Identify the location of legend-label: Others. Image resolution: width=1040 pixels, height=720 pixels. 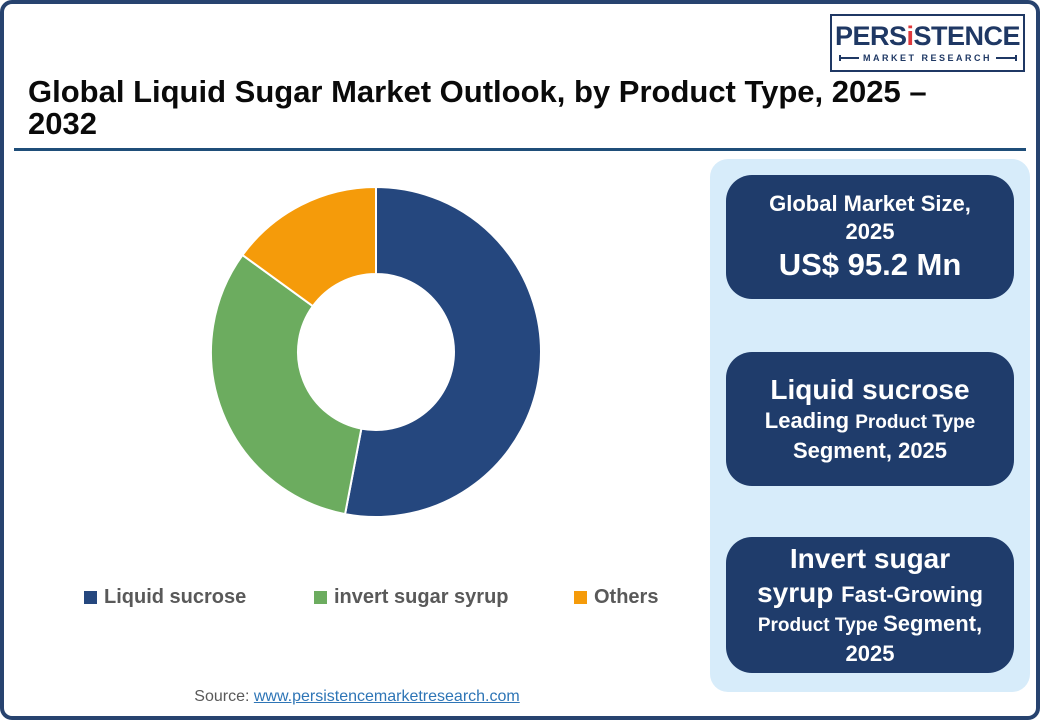
(626, 596).